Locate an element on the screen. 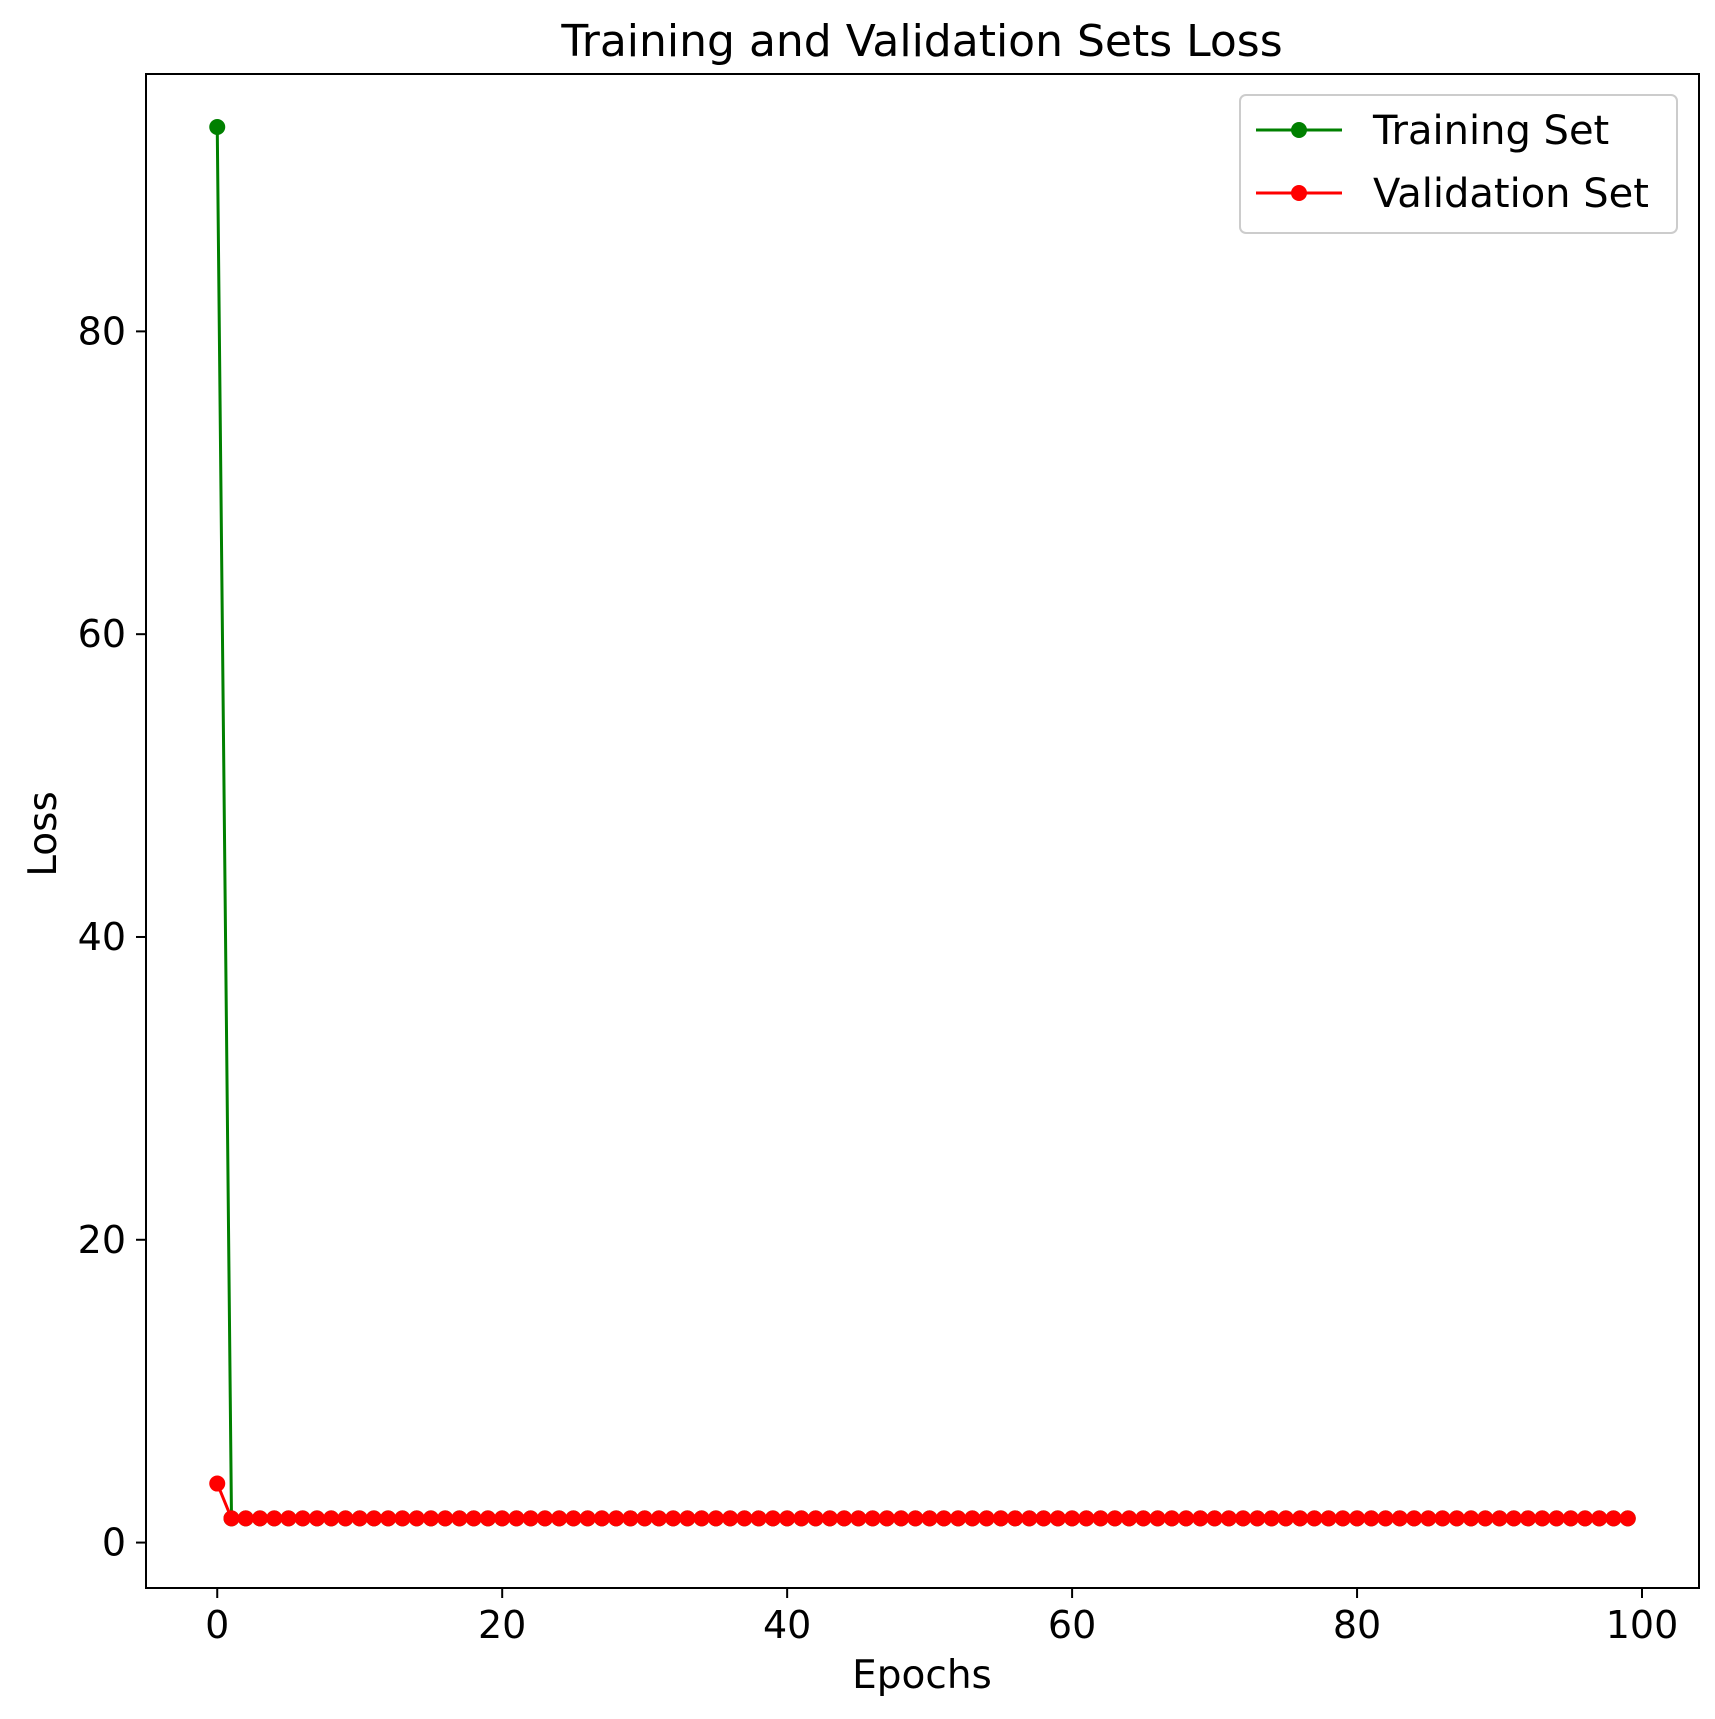  series-validation-set is located at coordinates (922, 1501).